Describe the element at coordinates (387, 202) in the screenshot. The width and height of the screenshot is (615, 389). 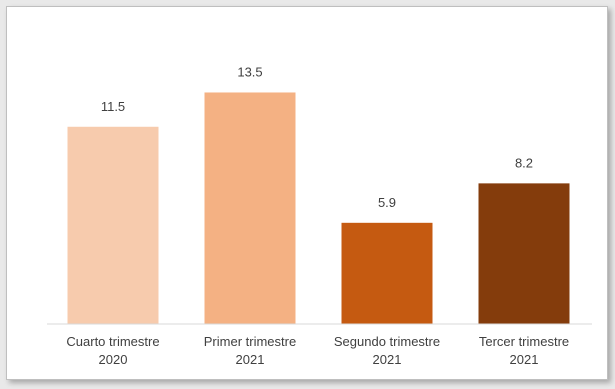
I see `data-label: 5.9` at that location.